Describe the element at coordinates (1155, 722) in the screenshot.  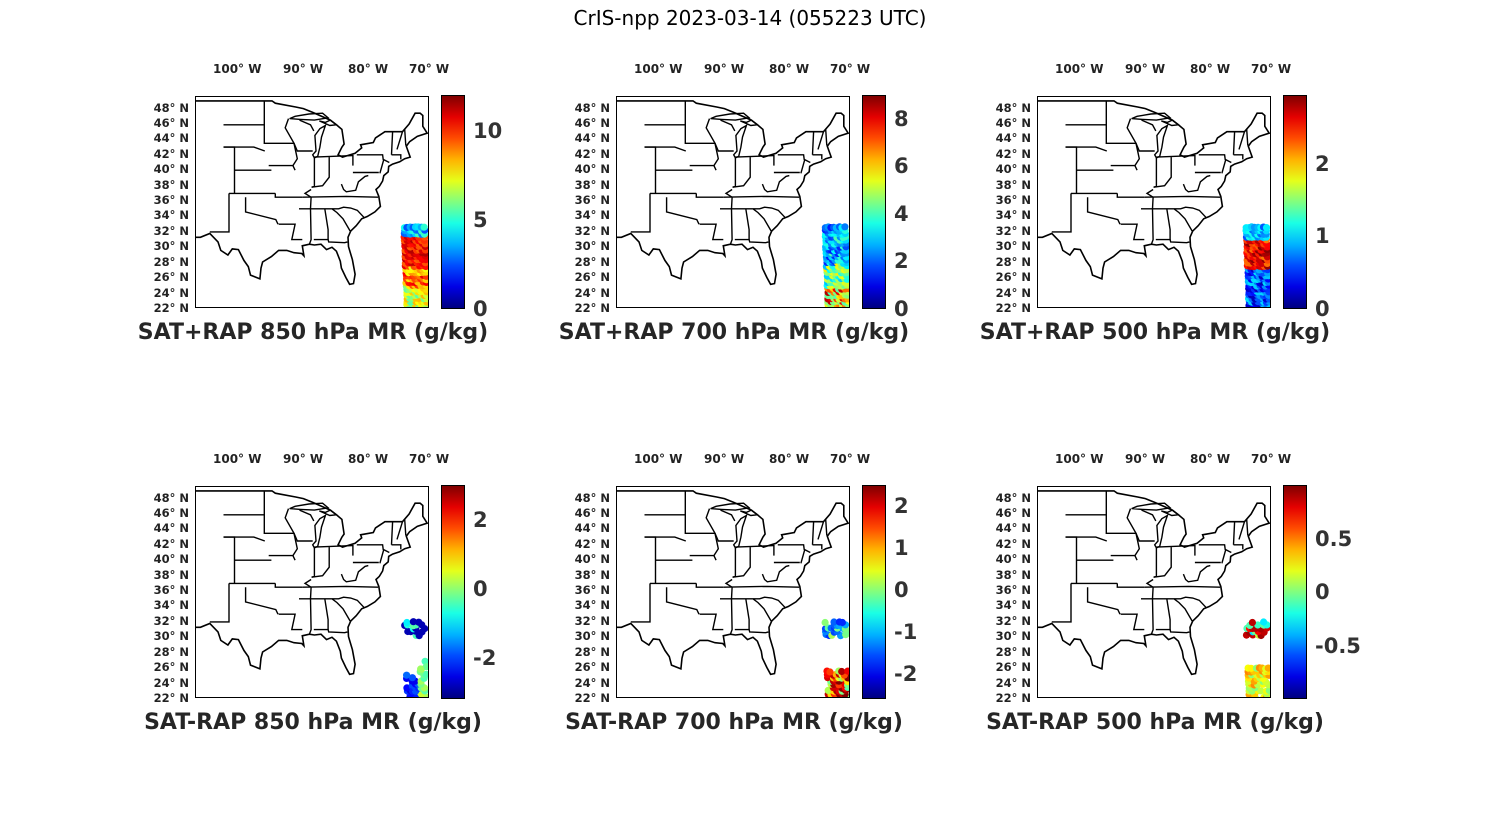
I see `panel-title: SAT-RAP 500 hPa MR (g/kg)` at that location.